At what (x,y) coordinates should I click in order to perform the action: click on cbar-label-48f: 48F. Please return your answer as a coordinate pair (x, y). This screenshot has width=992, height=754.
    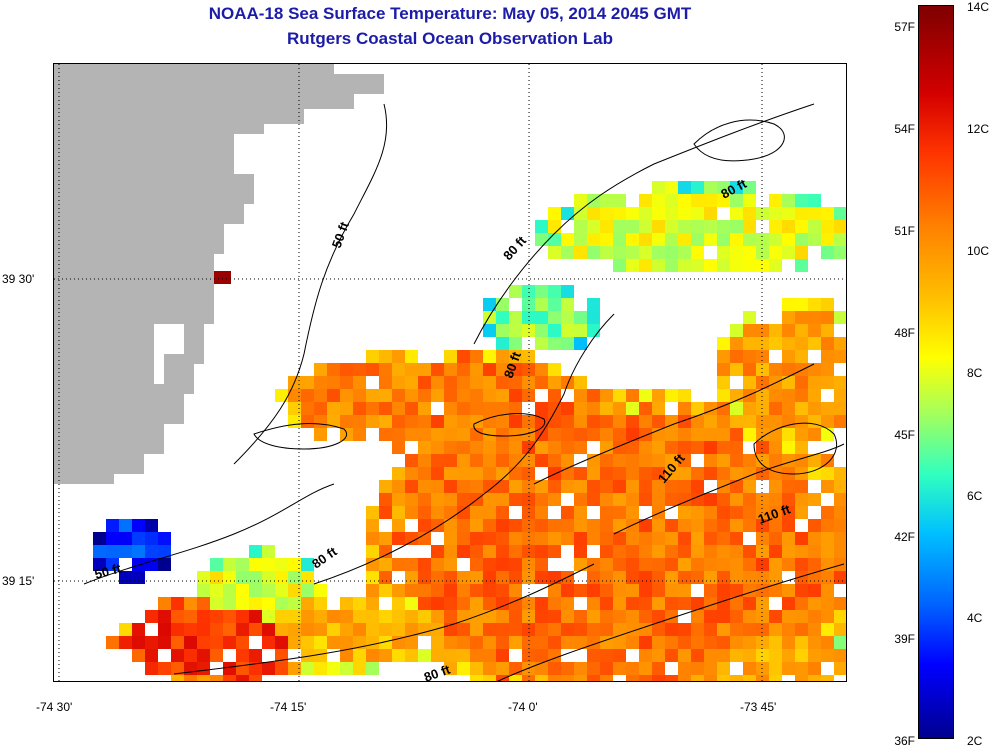
    Looking at the image, I should click on (904, 333).